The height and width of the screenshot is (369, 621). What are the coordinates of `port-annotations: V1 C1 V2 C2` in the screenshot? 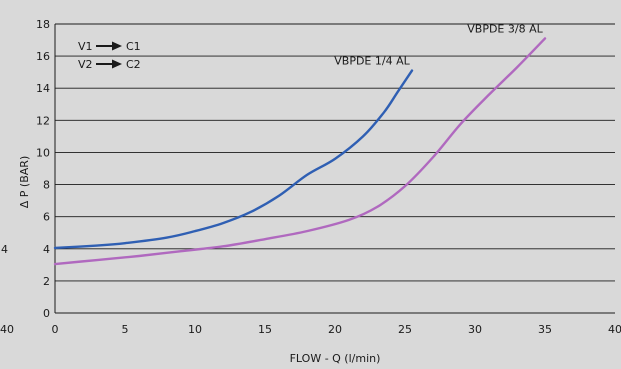 It's located at (109, 55).